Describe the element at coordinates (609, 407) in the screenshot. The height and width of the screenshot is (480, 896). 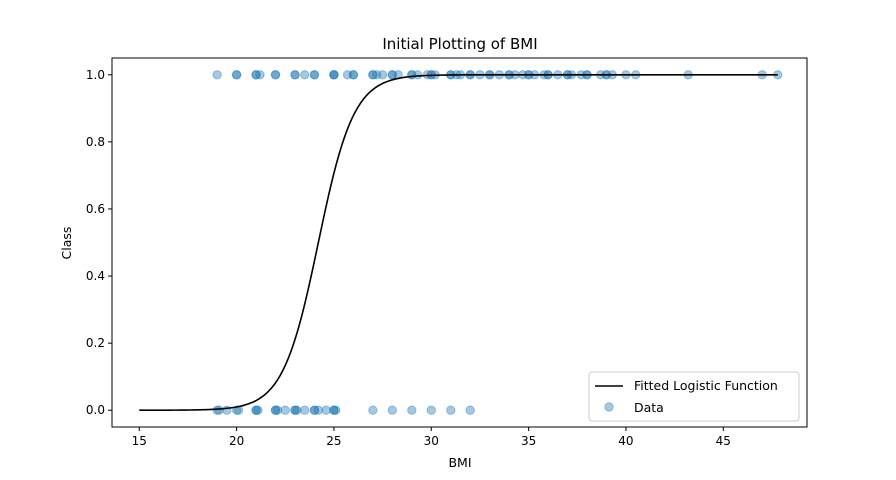
I see `legend-marker-swatch` at that location.